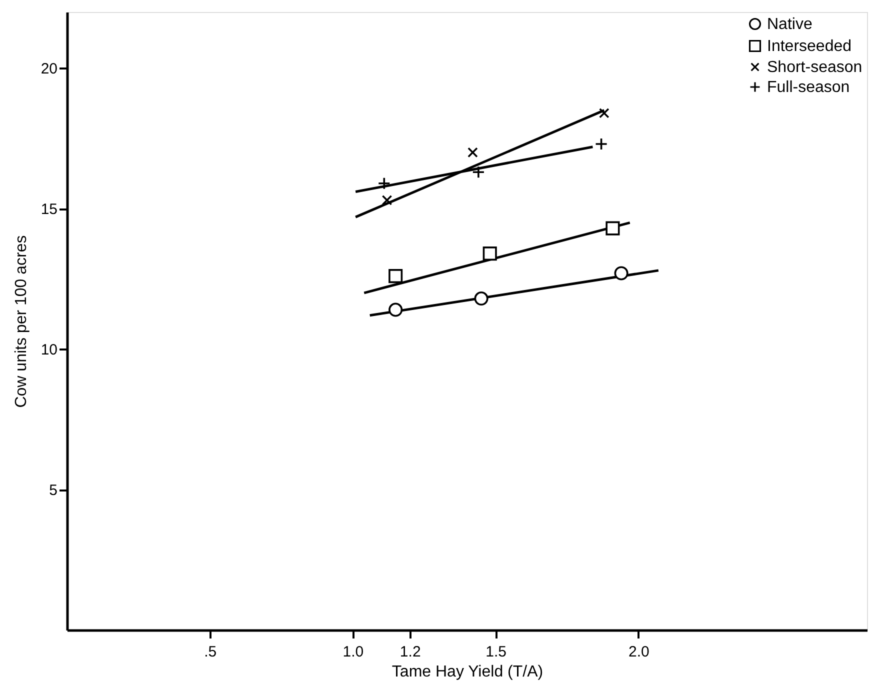 Image resolution: width=879 pixels, height=691 pixels. What do you see at coordinates (21, 321) in the screenshot?
I see `y-axis-title: Cow units per 100 acres` at bounding box center [21, 321].